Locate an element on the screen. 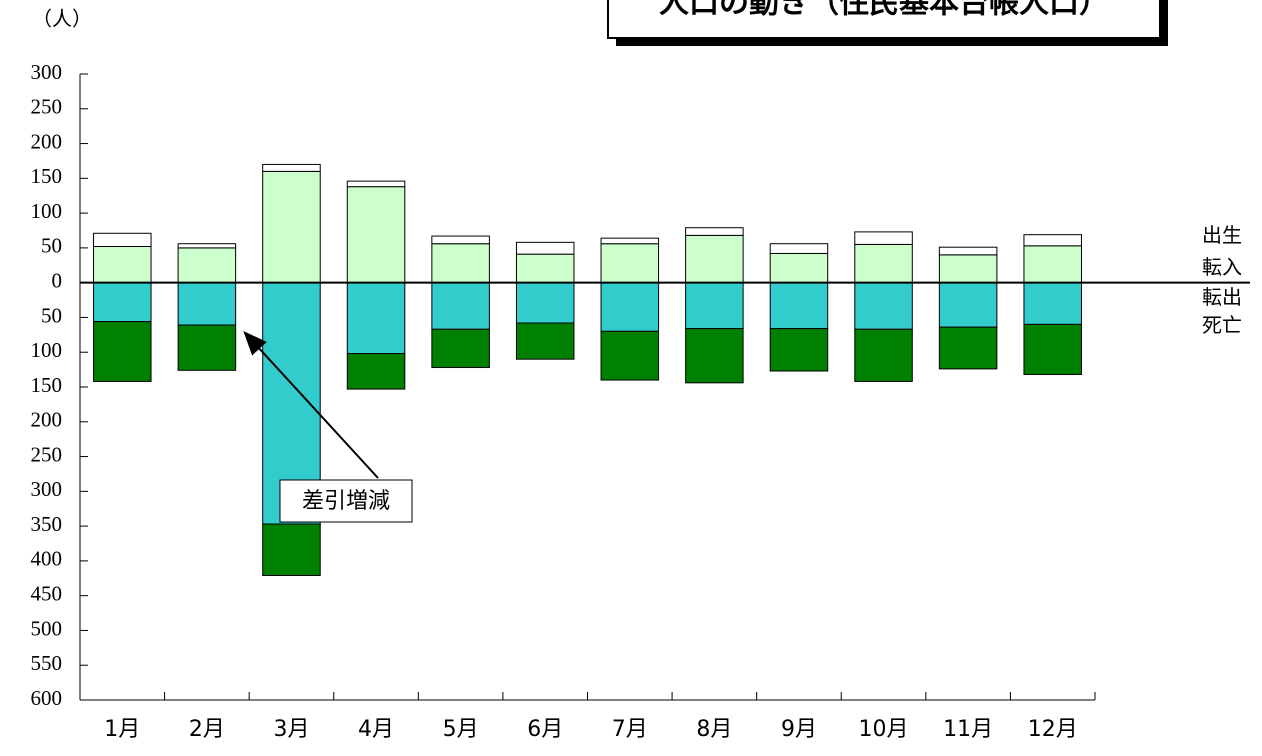 This screenshot has height=756, width=1262. y-tick-label: 600 is located at coordinates (47, 698).